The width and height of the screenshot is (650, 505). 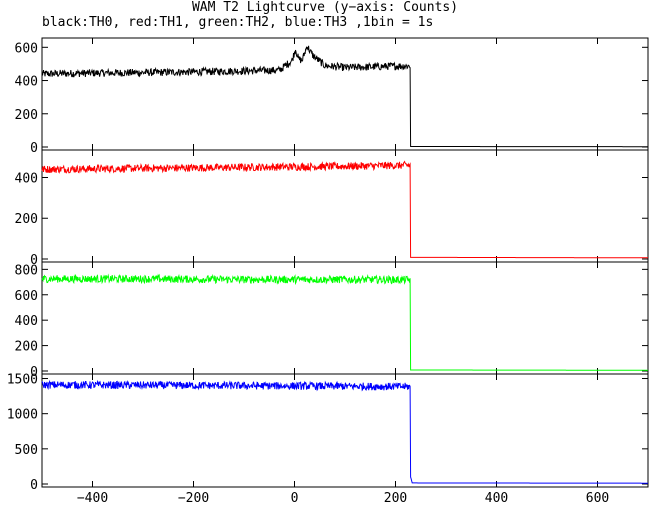 I want to click on y-tick-label: 1500, so click(x=22, y=380).